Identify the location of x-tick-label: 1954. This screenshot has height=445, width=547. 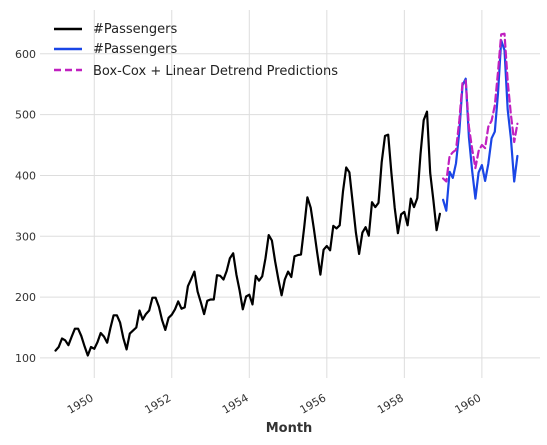
(235, 403).